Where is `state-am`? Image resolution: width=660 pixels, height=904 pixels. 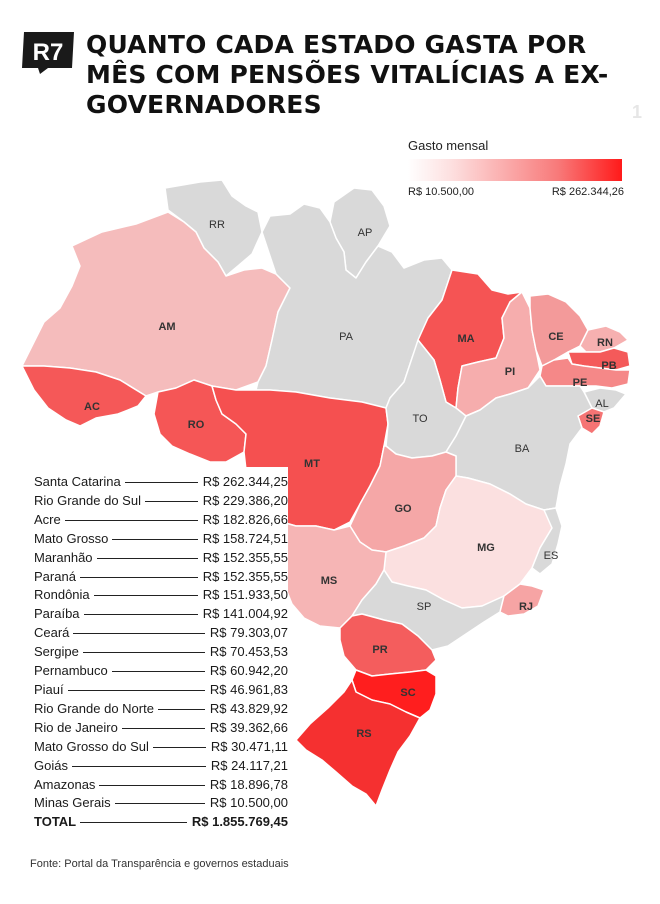
state-am is located at coordinates (156, 304).